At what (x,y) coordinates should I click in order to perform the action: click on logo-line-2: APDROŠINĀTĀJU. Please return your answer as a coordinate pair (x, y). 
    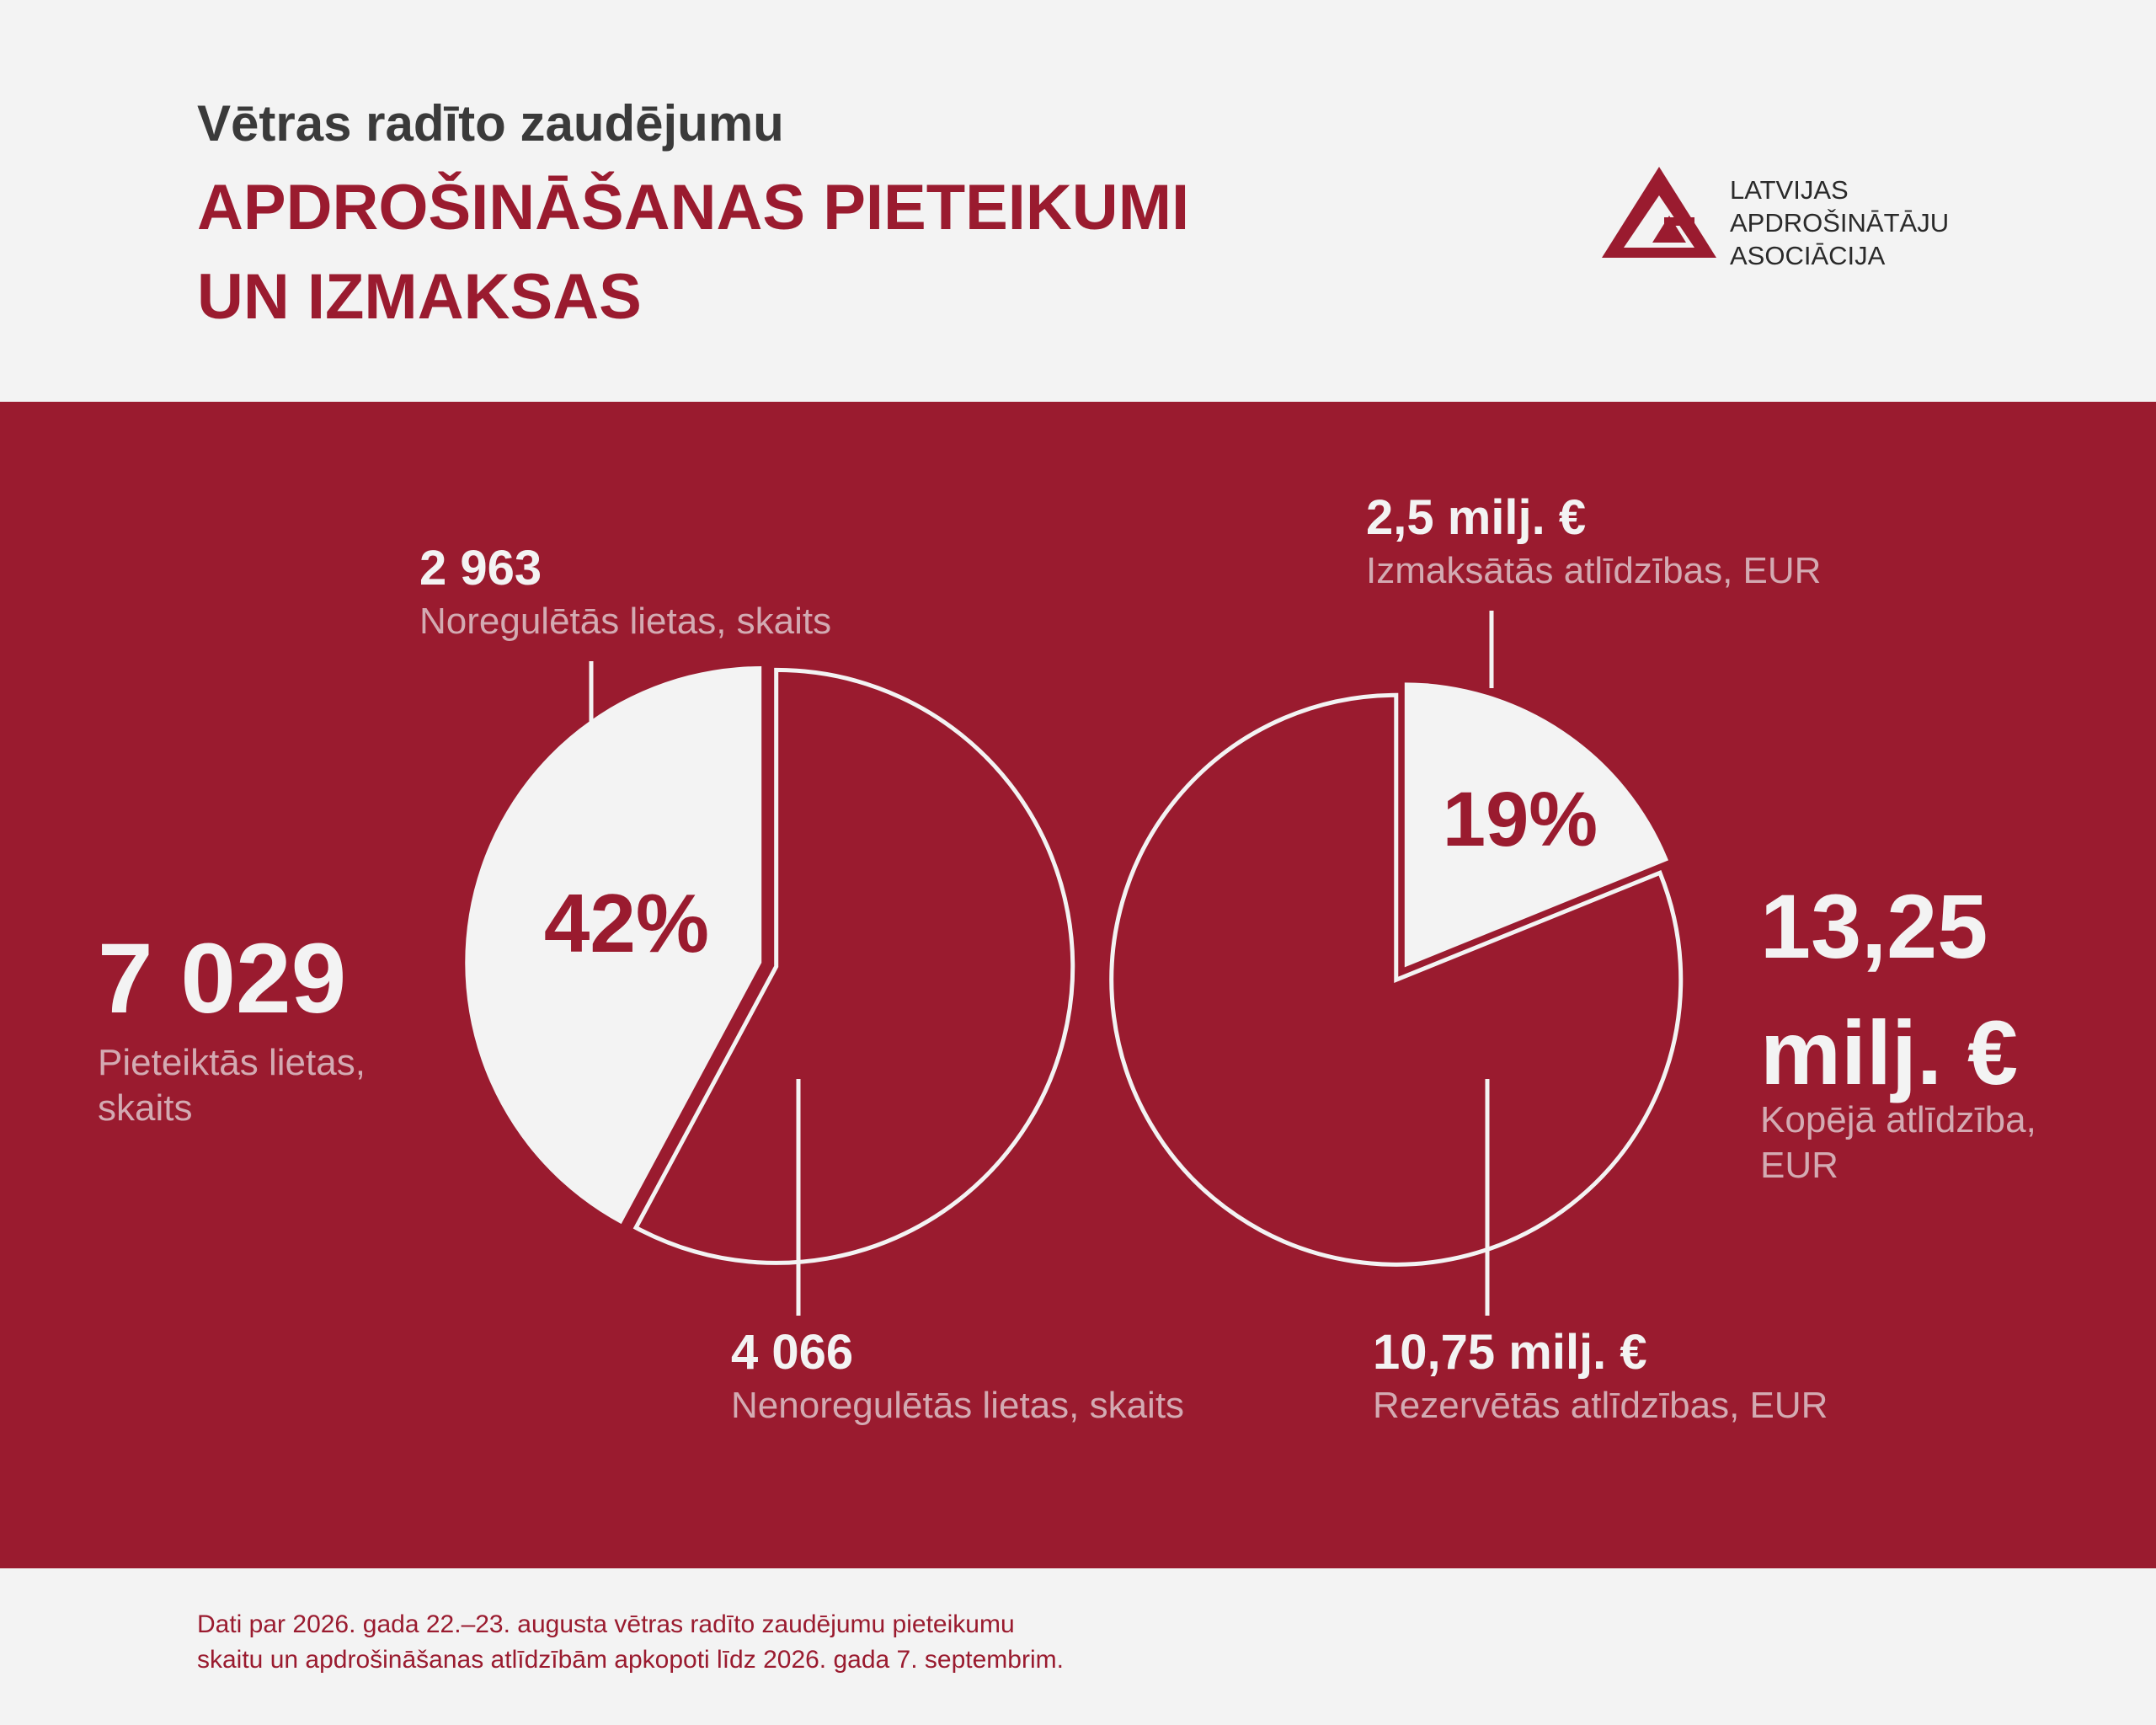
    Looking at the image, I should click on (1840, 223).